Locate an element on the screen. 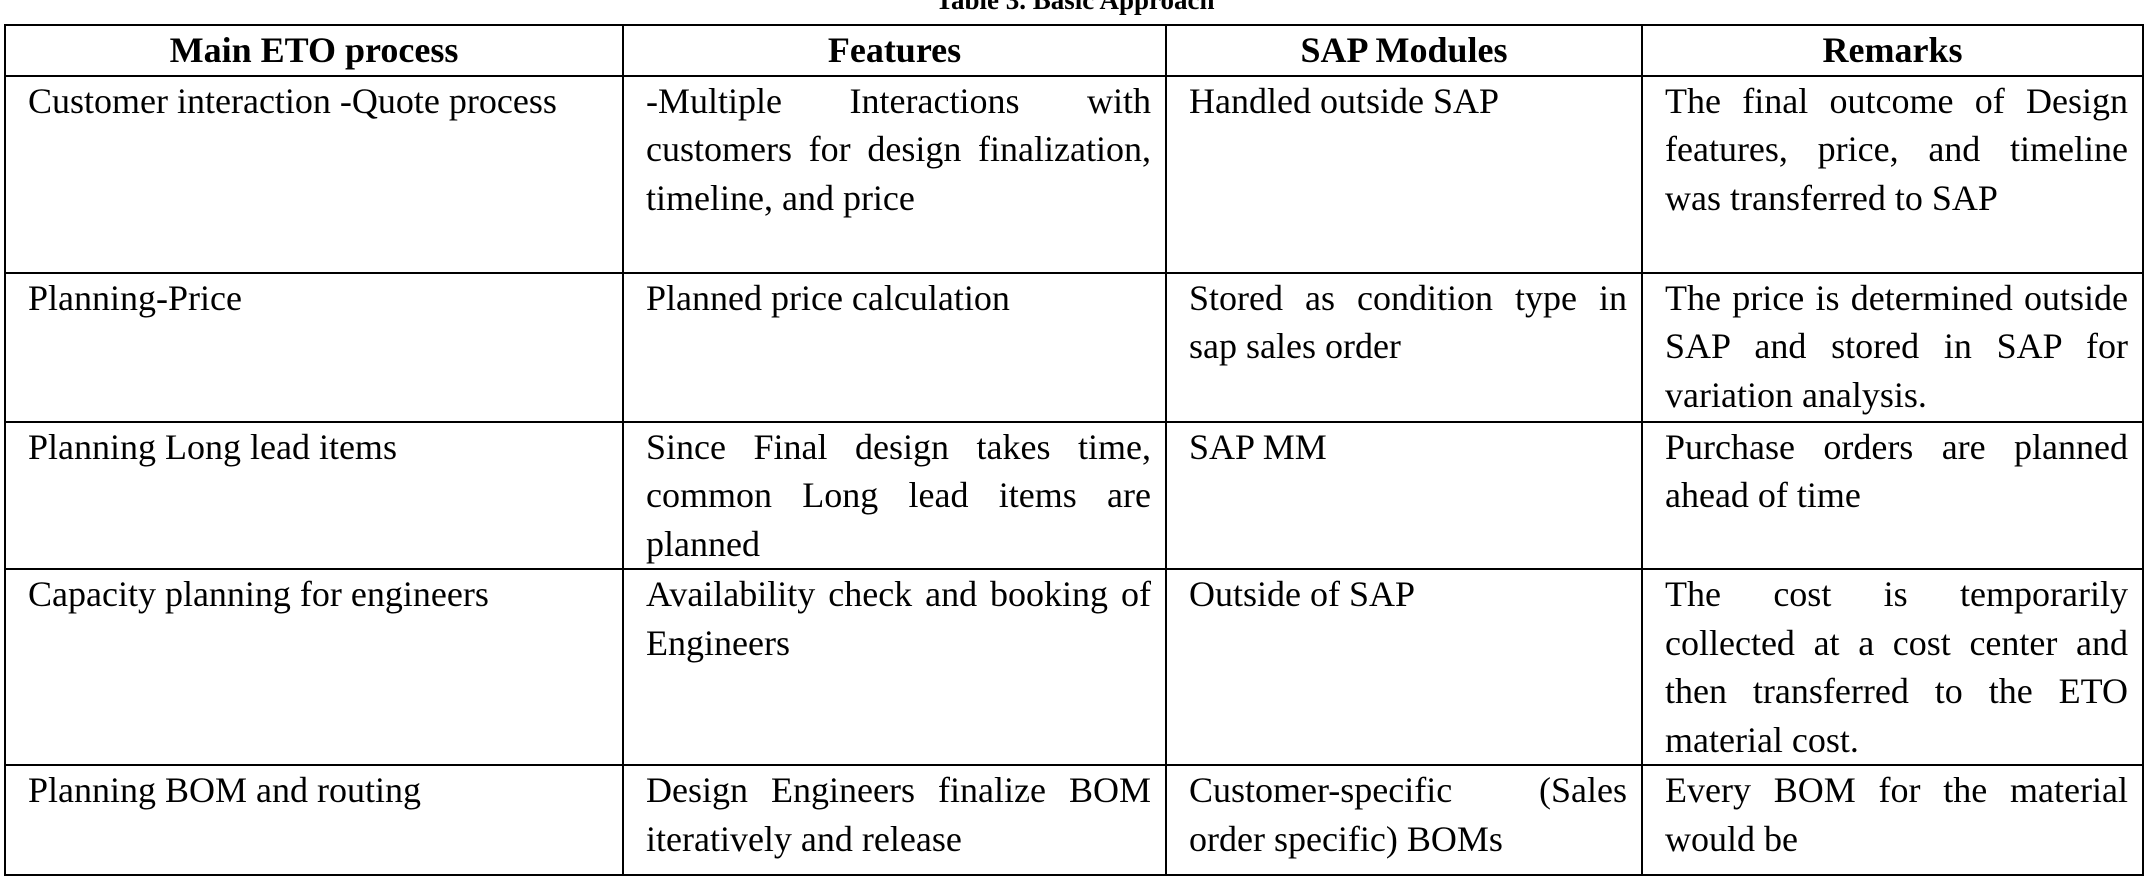 Image resolution: width=2150 pixels, height=876 pixels. table-cell: Planned price calculation is located at coordinates (894, 347).